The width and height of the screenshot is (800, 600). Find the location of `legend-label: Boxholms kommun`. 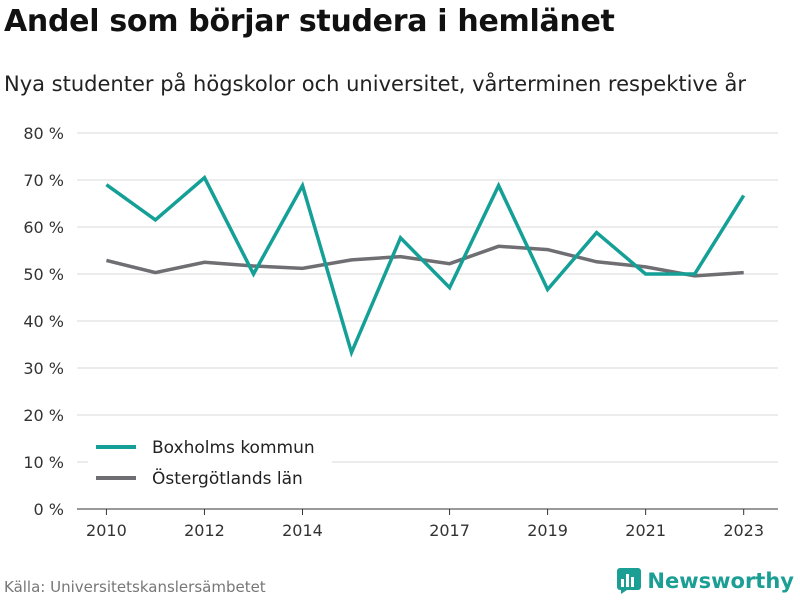

legend-label: Boxholms kommun is located at coordinates (233, 448).